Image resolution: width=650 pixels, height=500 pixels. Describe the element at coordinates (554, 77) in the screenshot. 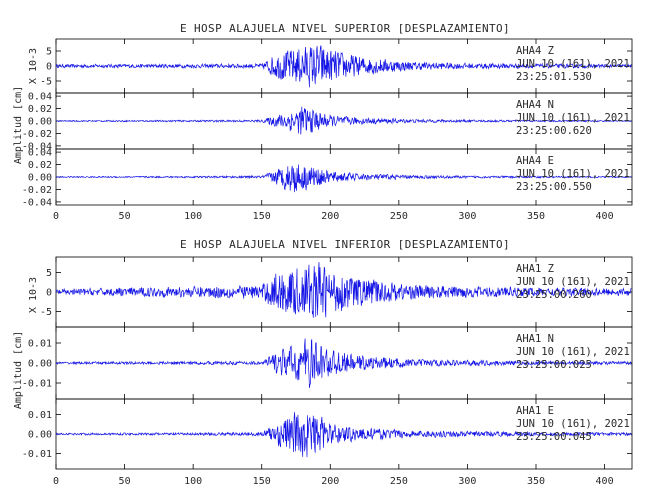

I see `time-label: 23:25:01.530` at that location.